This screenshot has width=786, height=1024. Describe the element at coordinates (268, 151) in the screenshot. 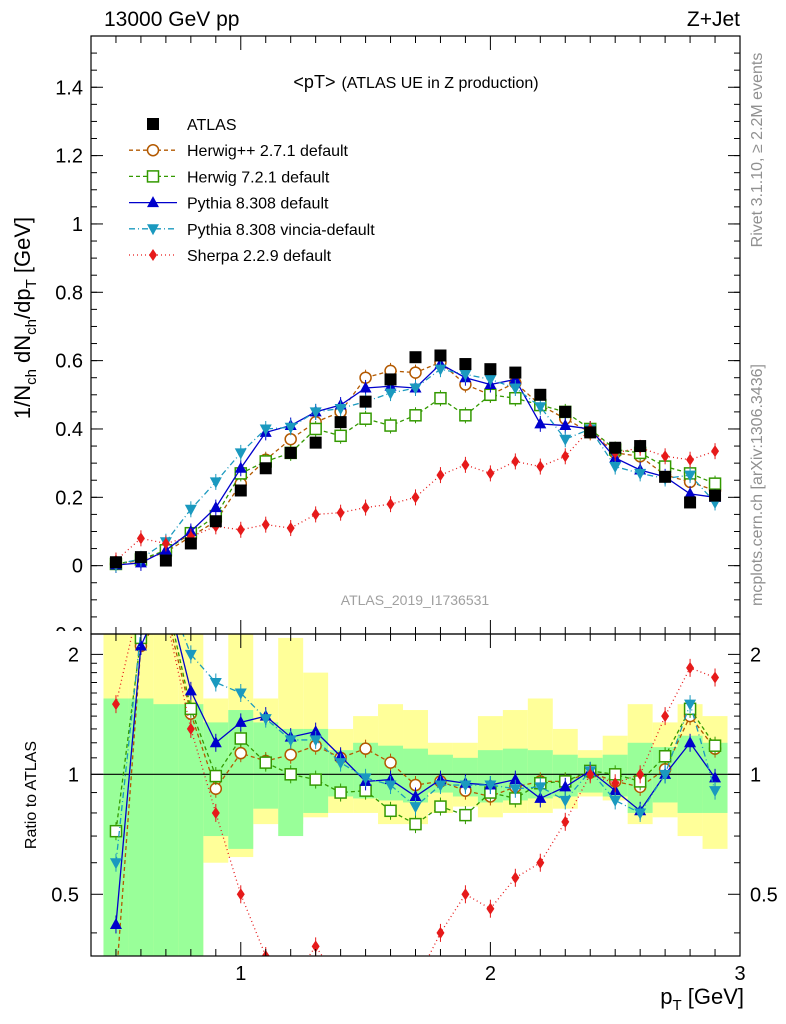

I see `legend-label: Herwig++ 2.7.1 default` at that location.